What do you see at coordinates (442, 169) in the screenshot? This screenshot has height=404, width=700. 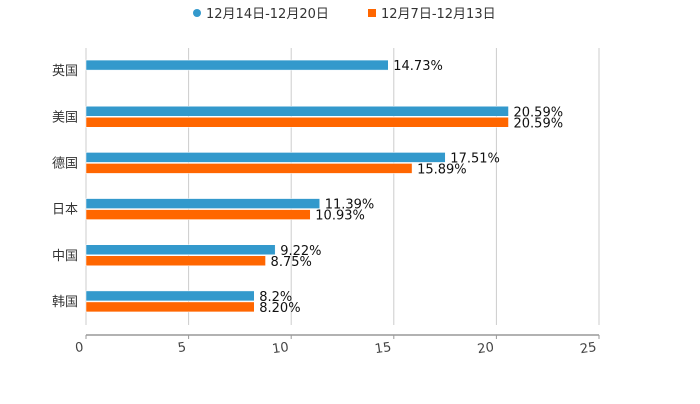 I see `data-label: 15.89%` at bounding box center [442, 169].